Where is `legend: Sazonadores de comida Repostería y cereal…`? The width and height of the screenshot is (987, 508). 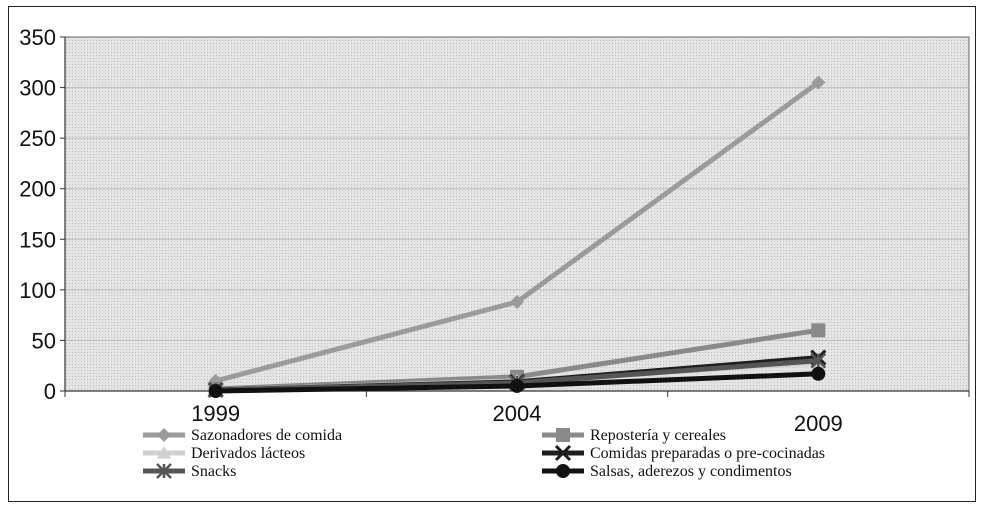
legend: Sazonadores de comida Repostería y cereal… is located at coordinates (484, 453).